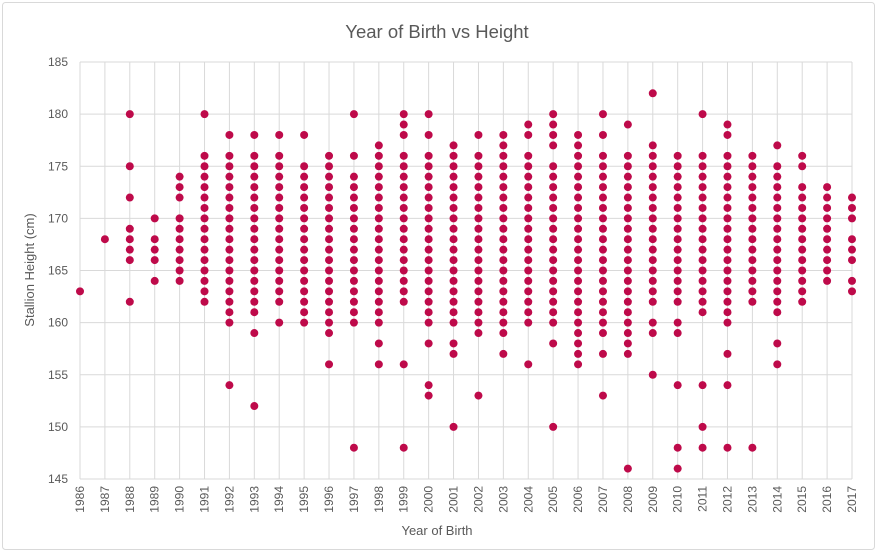 Image resolution: width=877 pixels, height=552 pixels. Describe the element at coordinates (58, 427) in the screenshot. I see `y-tick-label: 150` at that location.